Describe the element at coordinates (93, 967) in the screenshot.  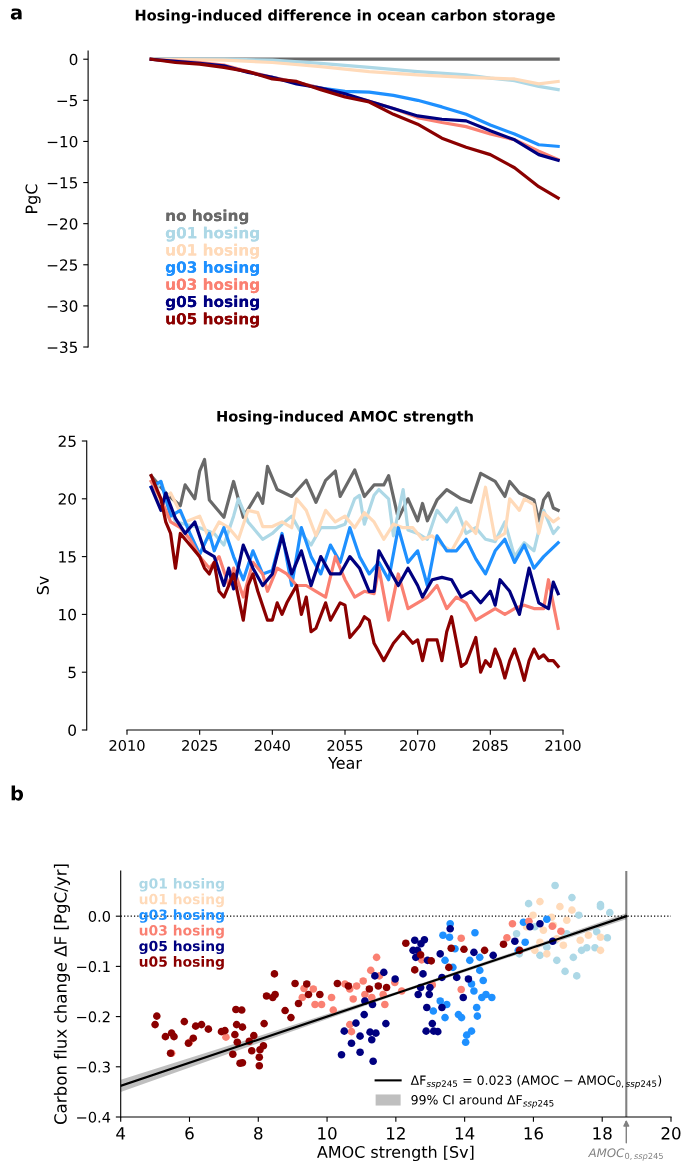
I see `y-tick-label: −0.1` at that location.